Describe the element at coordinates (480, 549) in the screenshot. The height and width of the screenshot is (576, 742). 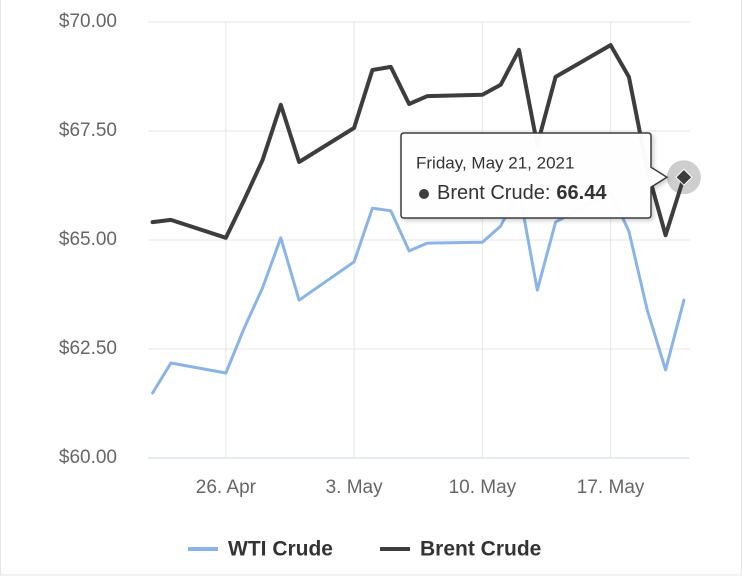
I see `legend-label: Brent Crude` at that location.